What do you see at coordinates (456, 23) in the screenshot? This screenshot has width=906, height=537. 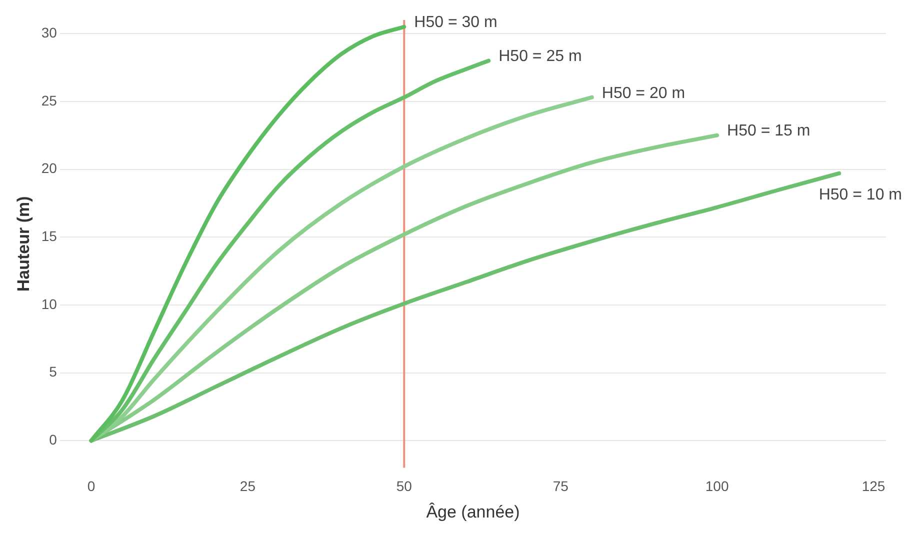 I see `series-label: H50 = 30 m` at bounding box center [456, 23].